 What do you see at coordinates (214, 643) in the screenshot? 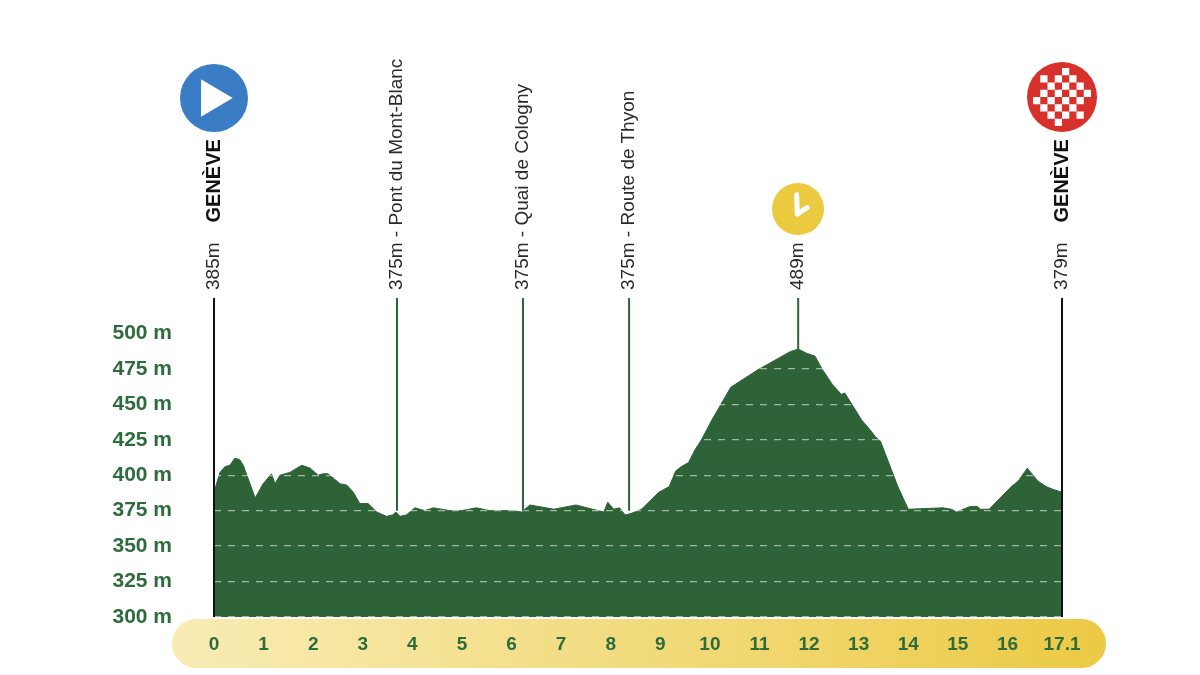
I see `x-tick-label: 0` at bounding box center [214, 643].